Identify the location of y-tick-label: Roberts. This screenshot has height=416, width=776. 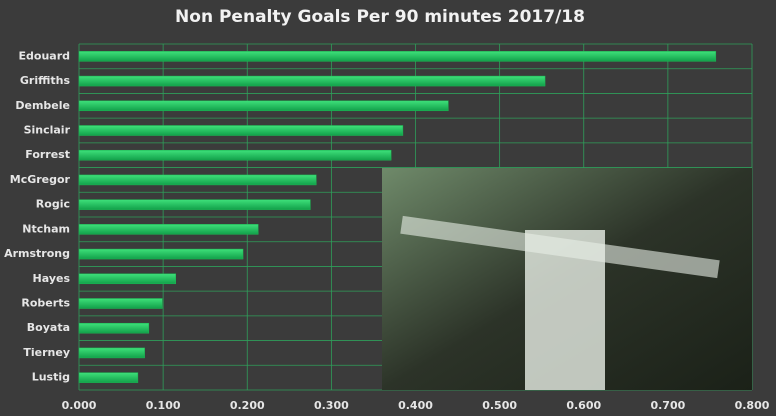
(45, 303).